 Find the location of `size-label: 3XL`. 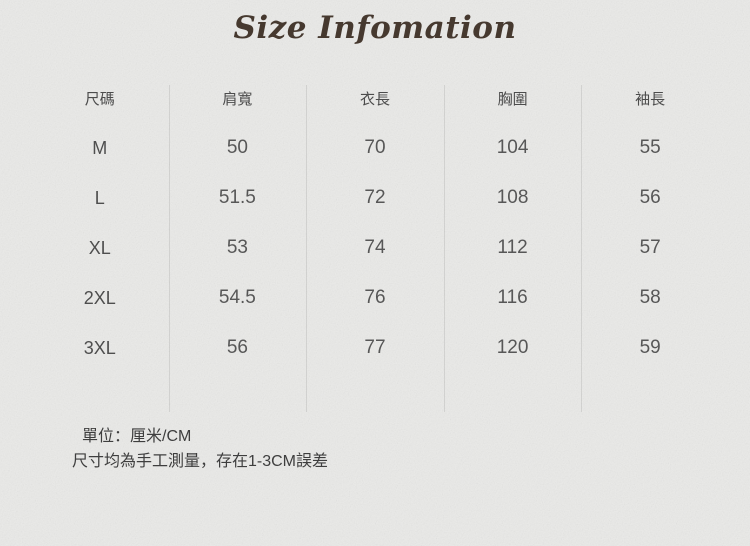

size-label: 3XL is located at coordinates (99, 347).